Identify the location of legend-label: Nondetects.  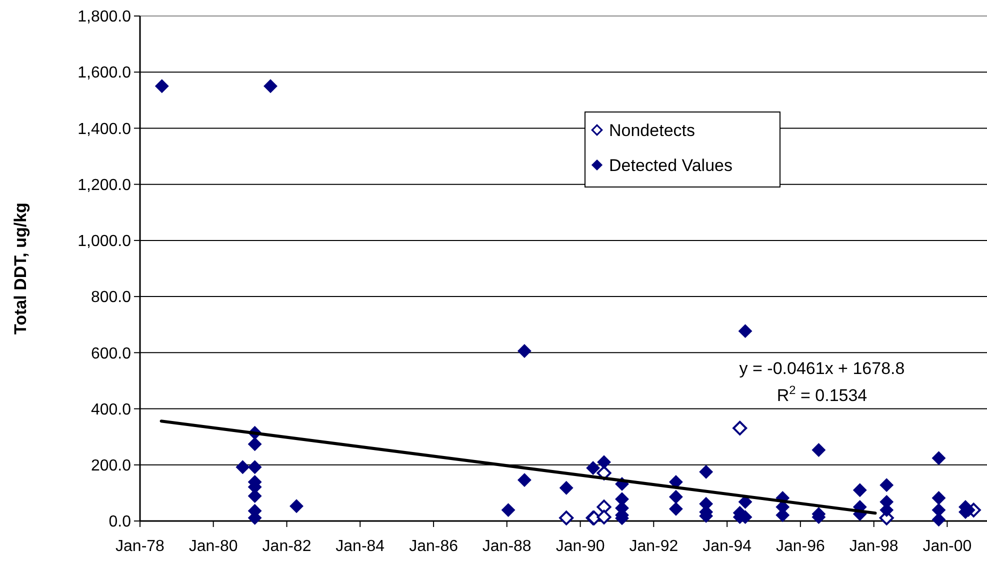
(652, 130).